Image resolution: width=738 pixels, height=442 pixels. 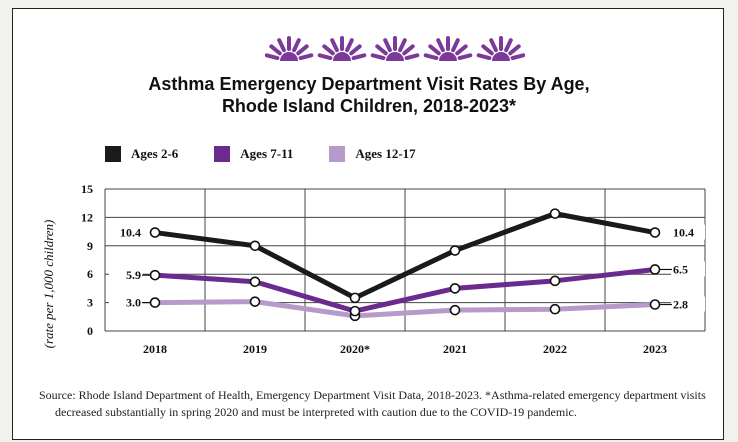 I want to click on data-label: 6.5, so click(x=680, y=269).